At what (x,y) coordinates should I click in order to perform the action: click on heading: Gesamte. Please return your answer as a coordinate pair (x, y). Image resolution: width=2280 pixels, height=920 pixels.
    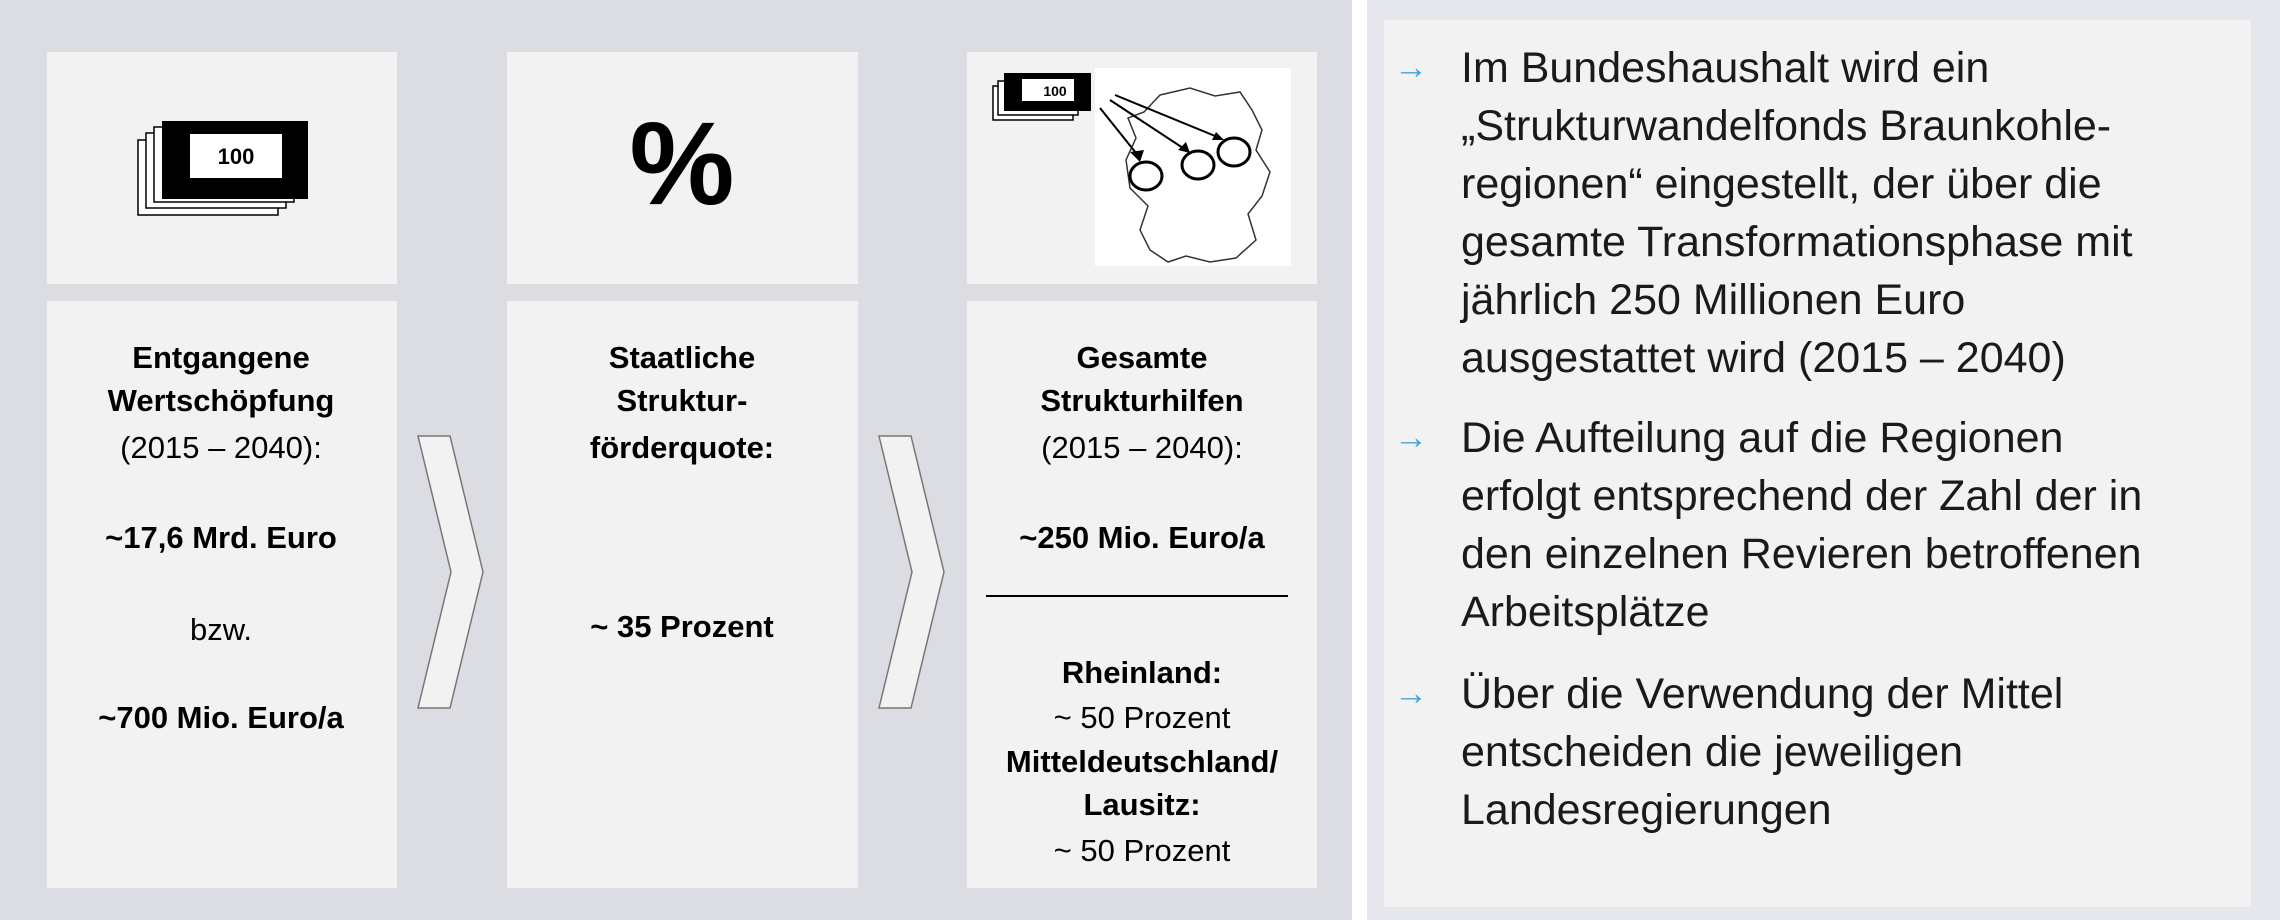
    Looking at the image, I should click on (1142, 357).